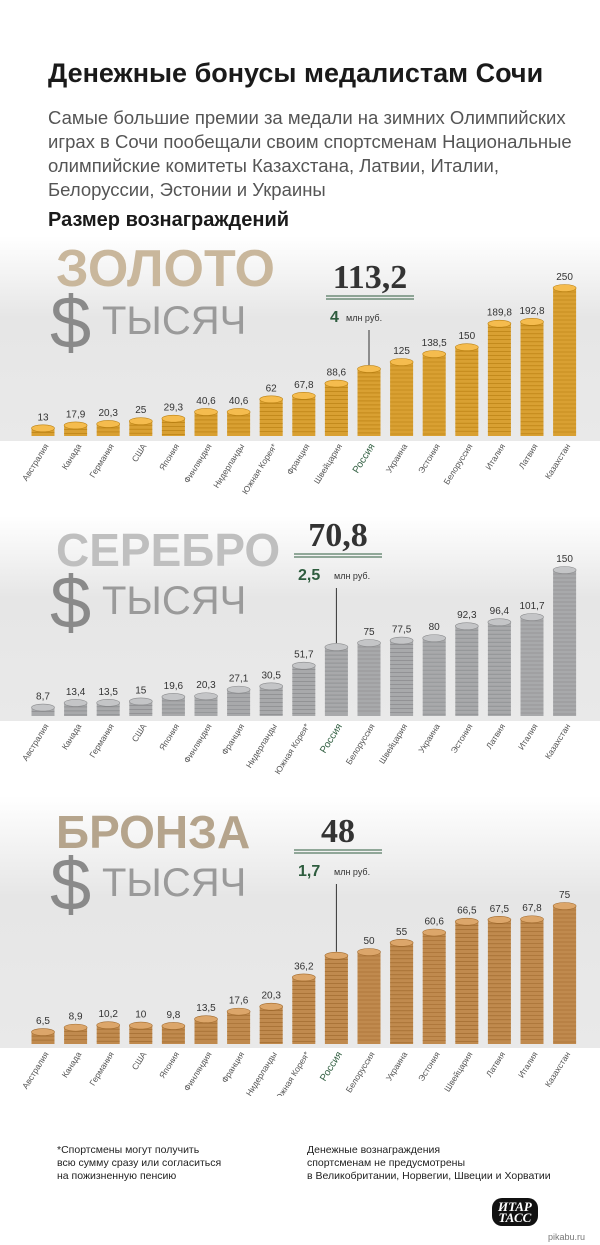  What do you see at coordinates (558, 741) in the screenshot?
I see `category-label: Казахстан` at bounding box center [558, 741].